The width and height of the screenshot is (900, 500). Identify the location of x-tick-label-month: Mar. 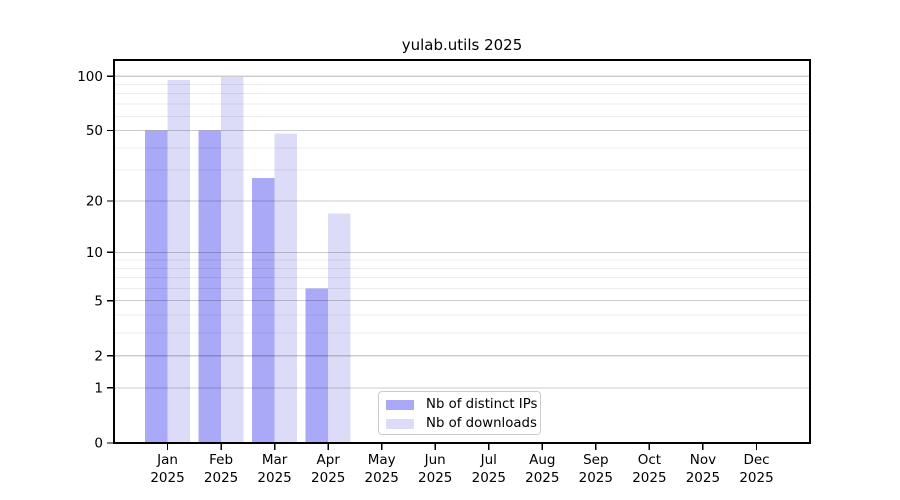
(275, 460).